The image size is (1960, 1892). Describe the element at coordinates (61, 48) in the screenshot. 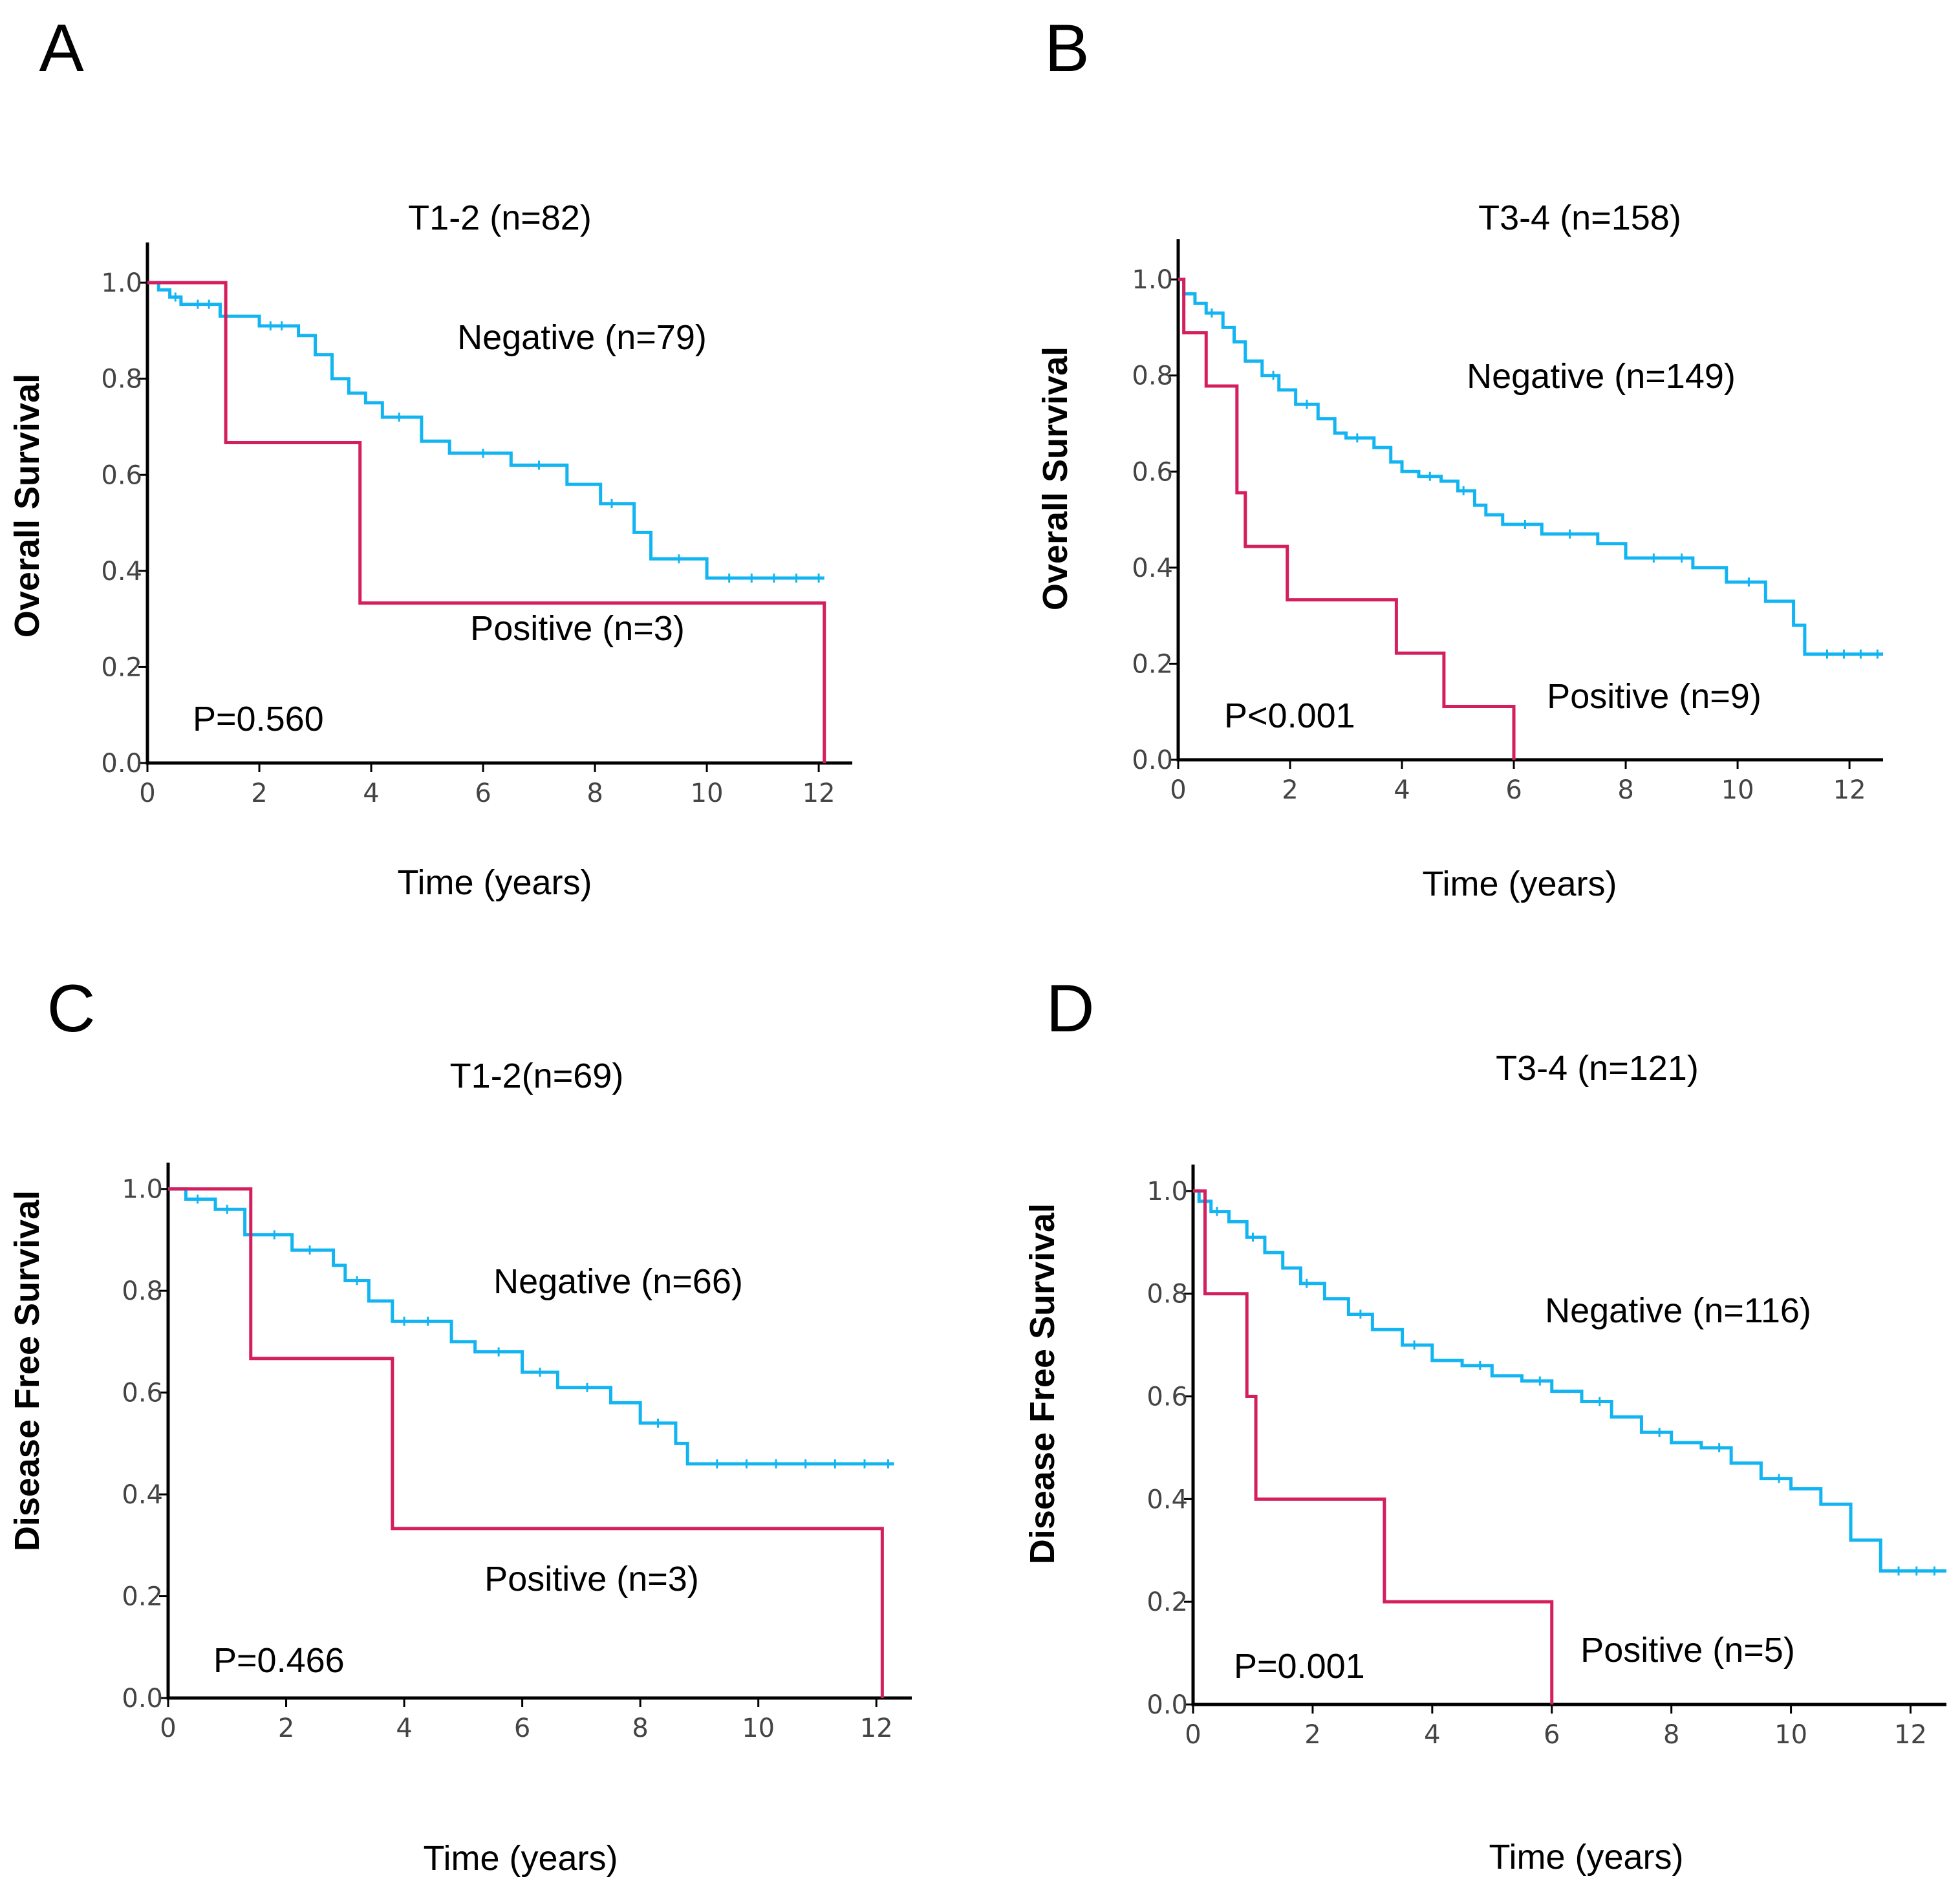

I see `panel-letter: A` at that location.